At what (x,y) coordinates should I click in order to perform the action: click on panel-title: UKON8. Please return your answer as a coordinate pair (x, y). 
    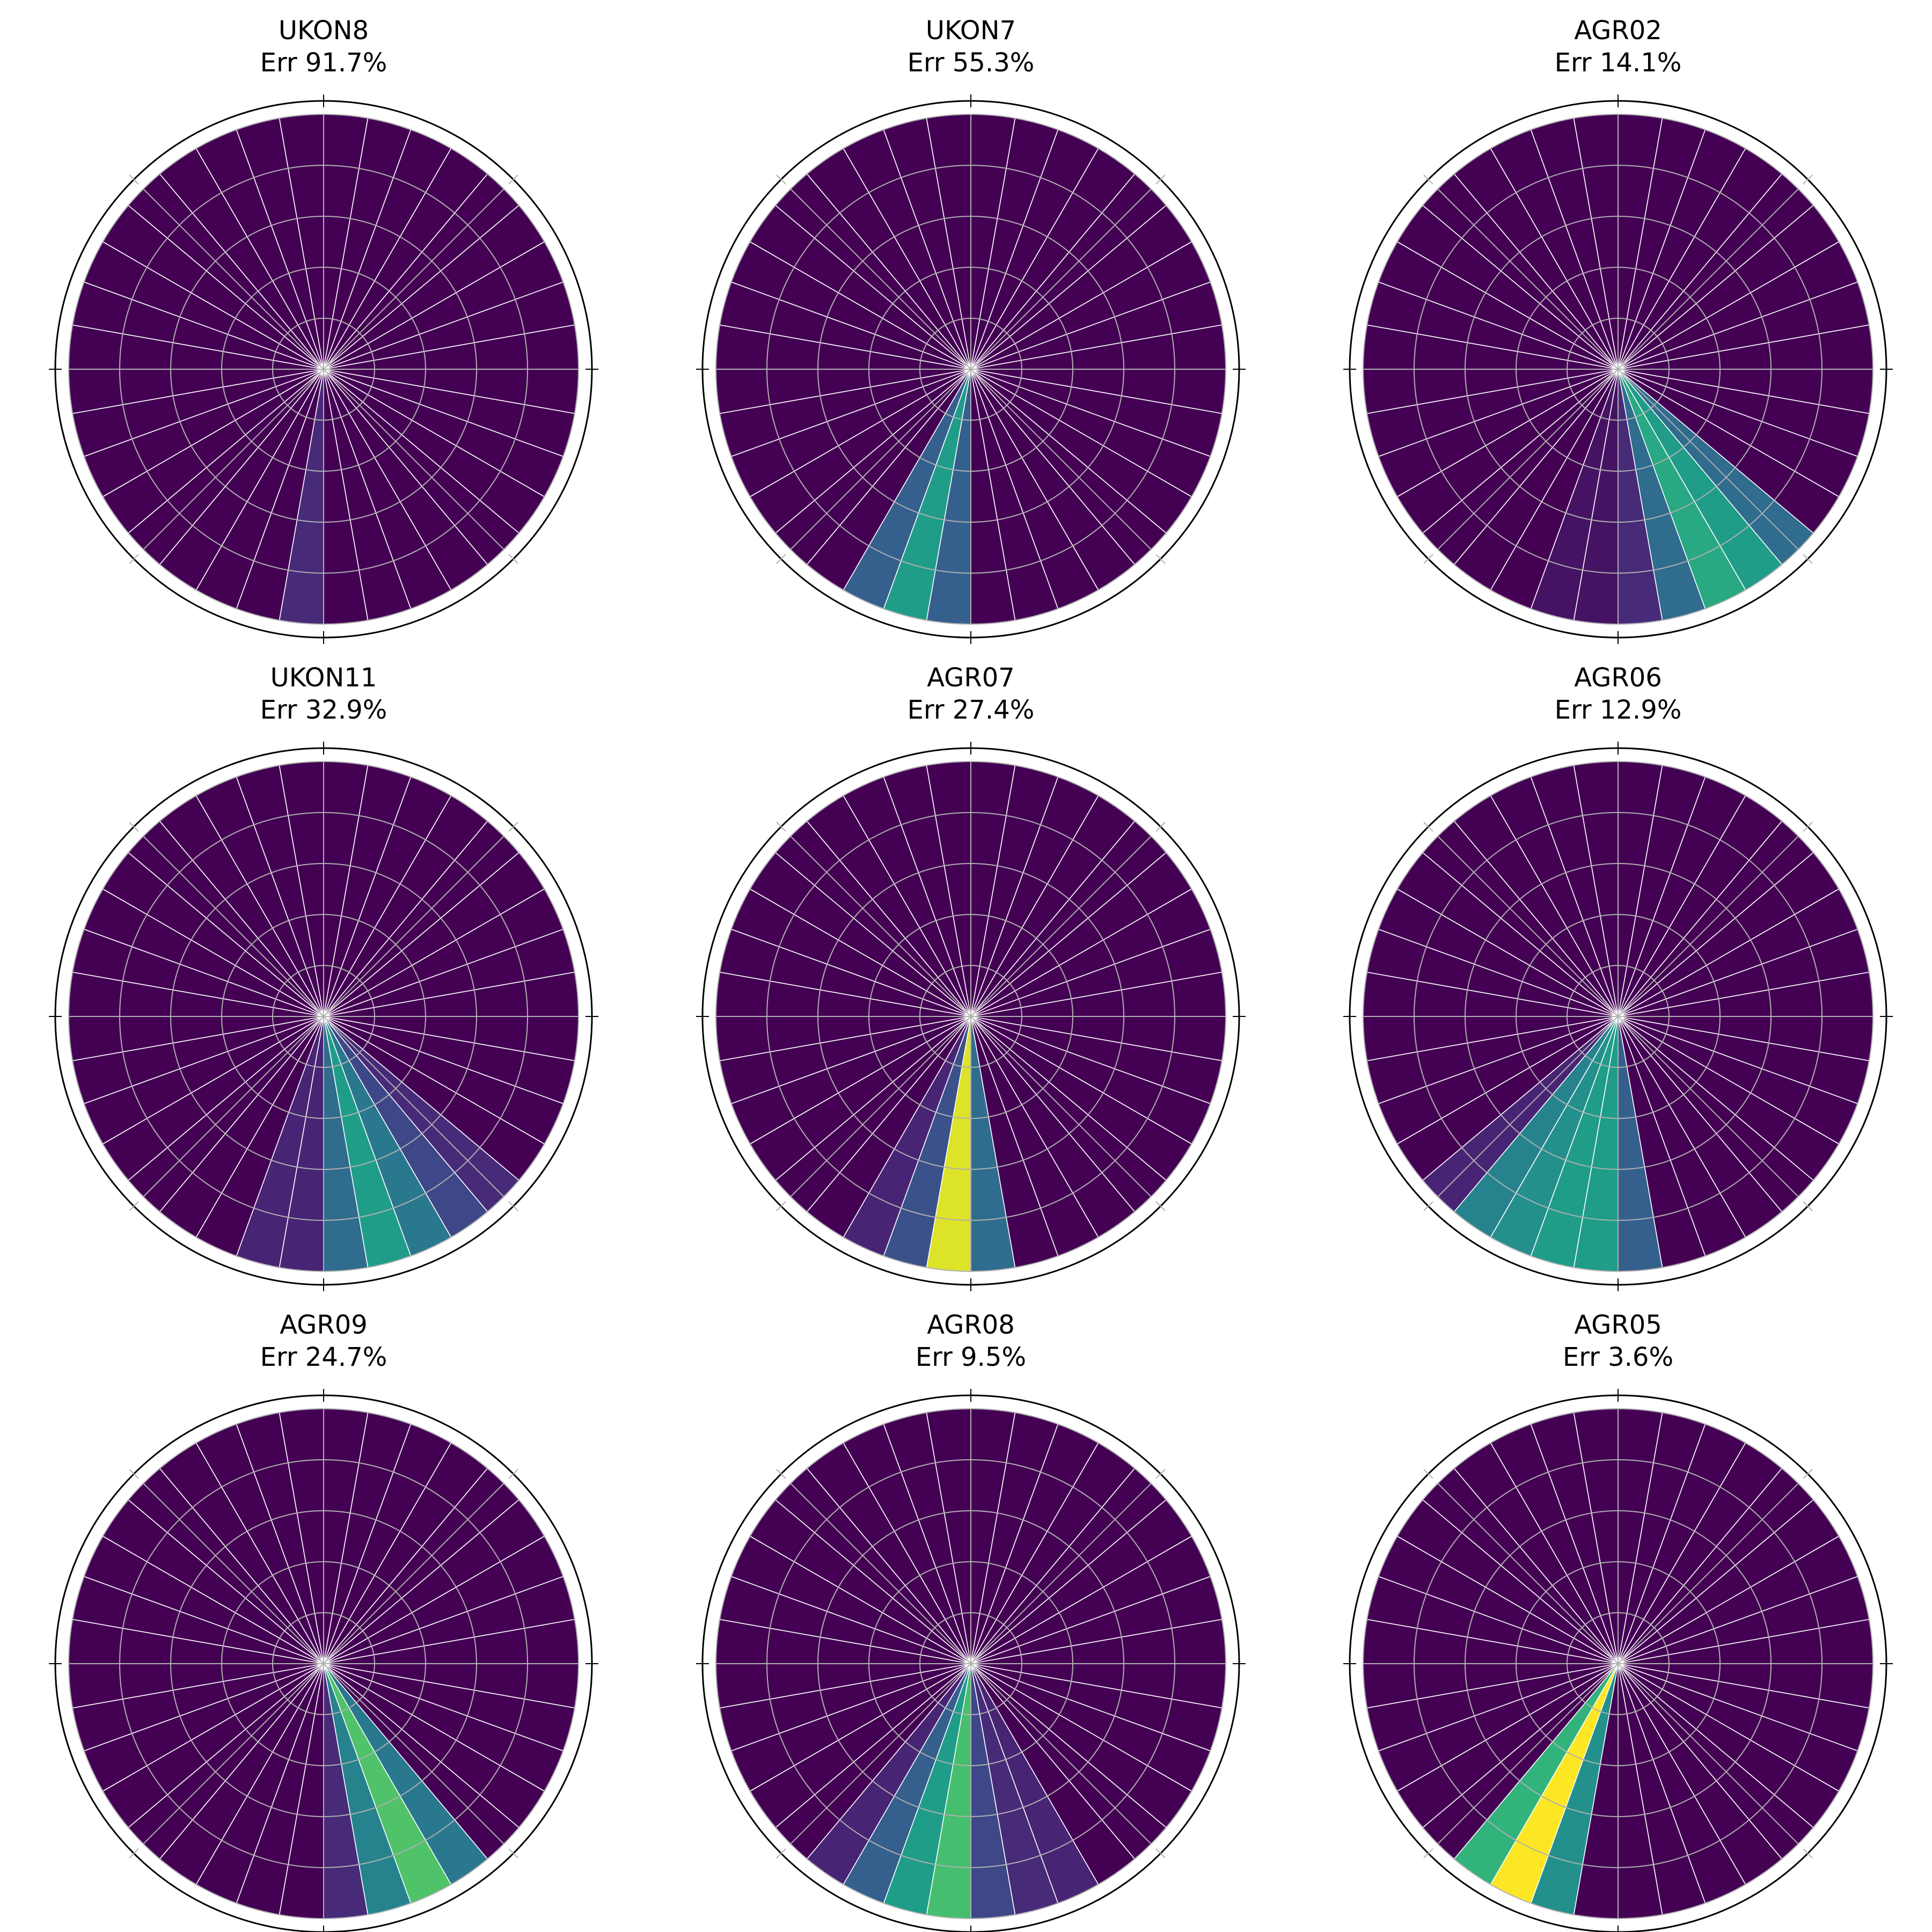
    Looking at the image, I should click on (324, 31).